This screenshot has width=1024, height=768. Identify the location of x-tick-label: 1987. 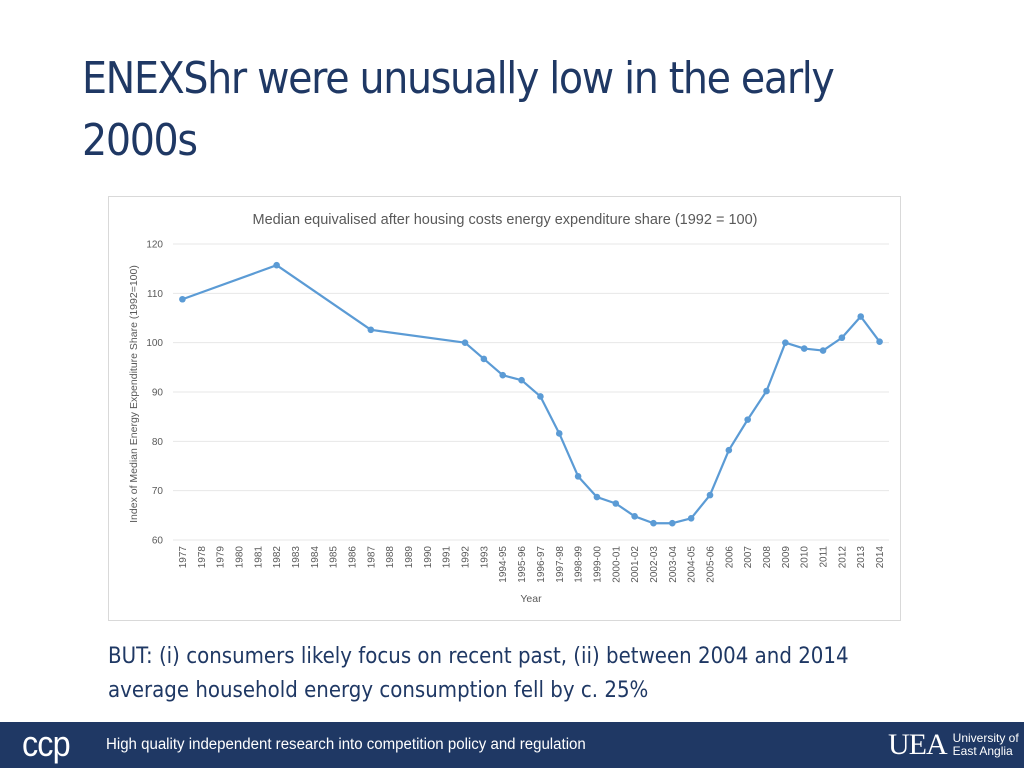
(371, 557).